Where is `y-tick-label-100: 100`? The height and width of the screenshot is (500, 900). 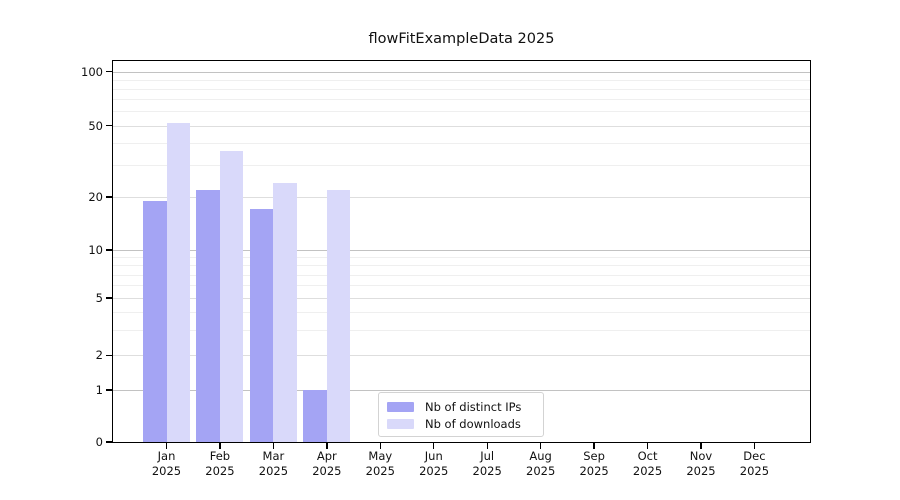 y-tick-label-100: 100 is located at coordinates (92, 71).